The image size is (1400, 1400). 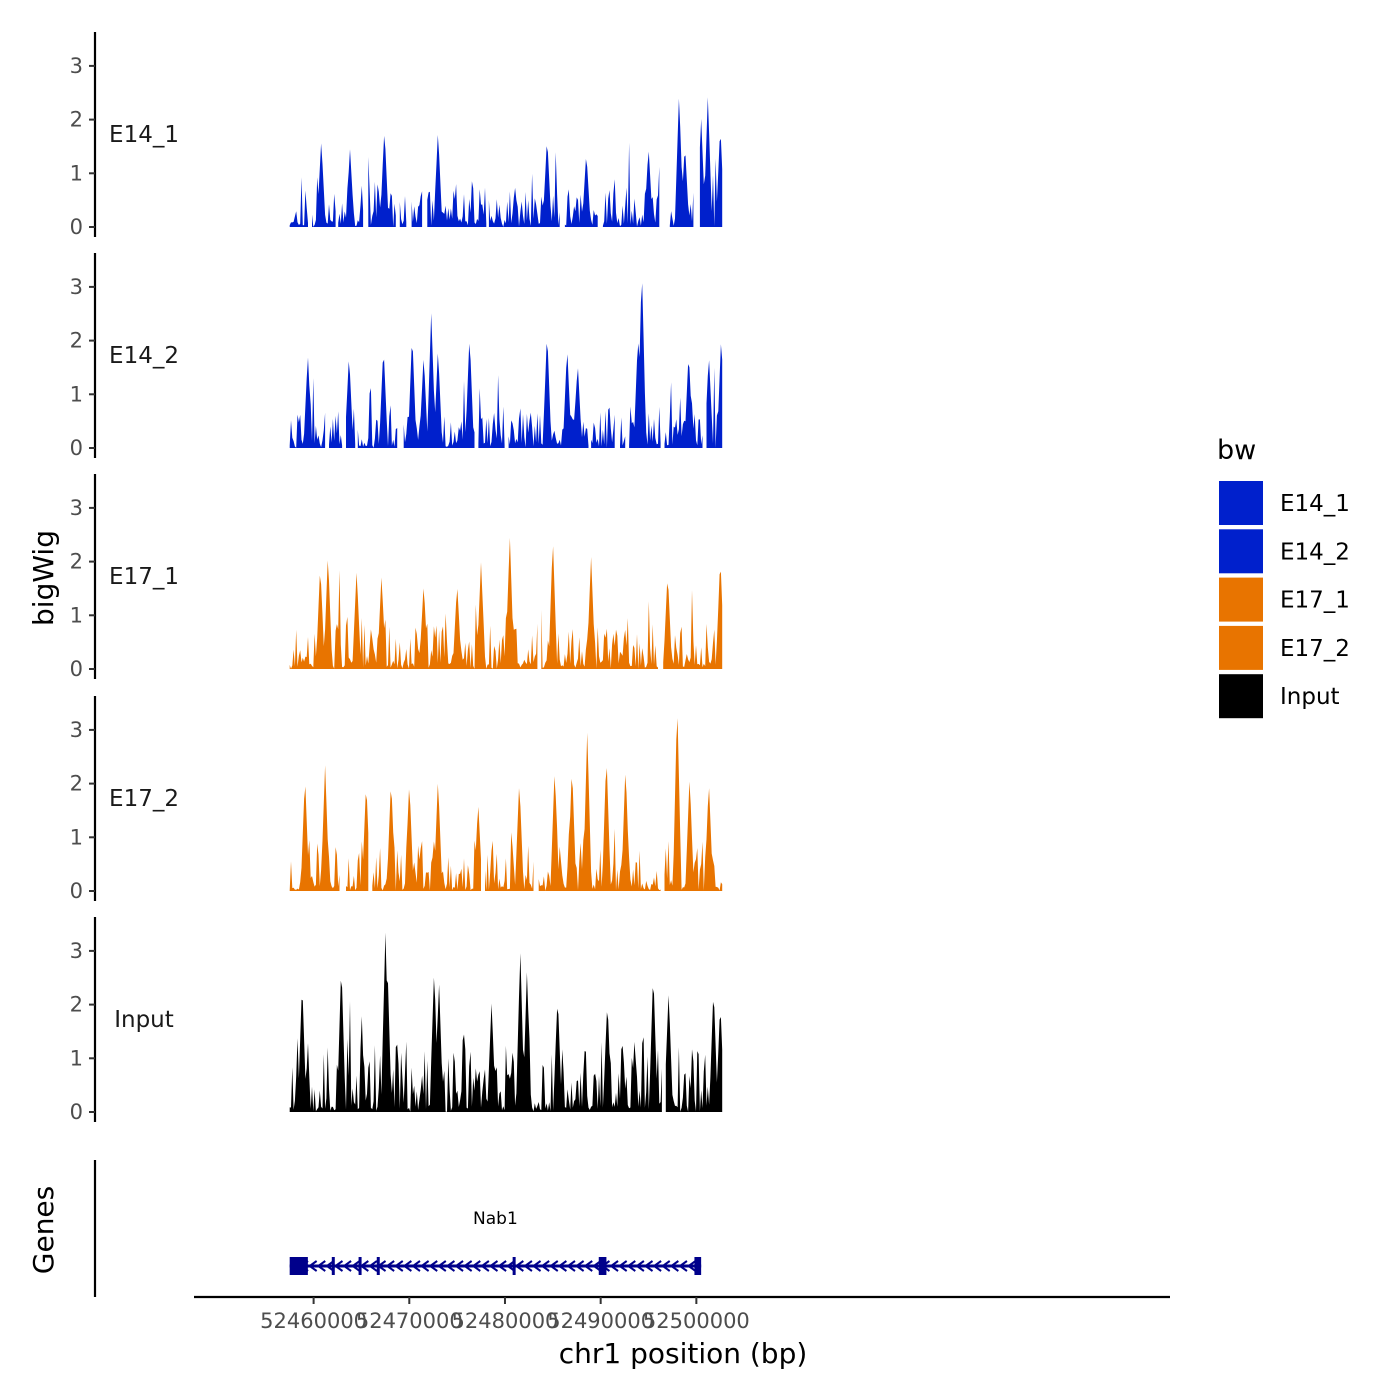 What do you see at coordinates (505, 1321) in the screenshot?
I see `x-tick-label: 52480000` at bounding box center [505, 1321].